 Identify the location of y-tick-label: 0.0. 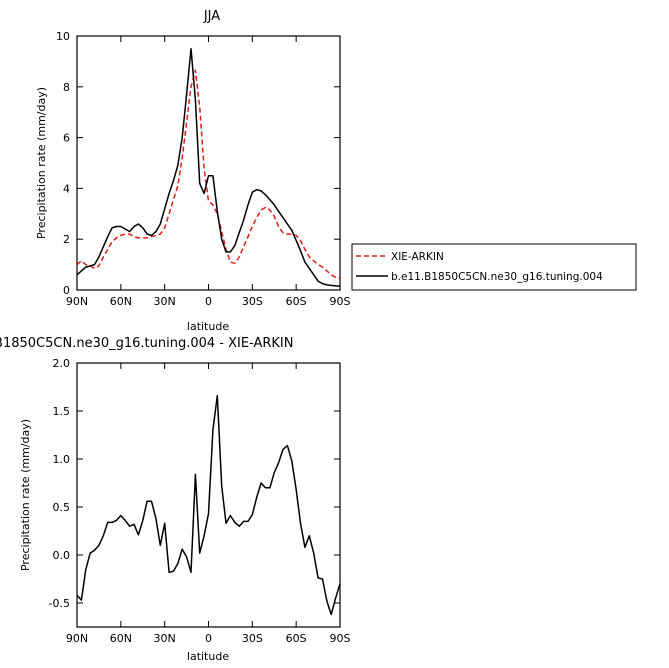
(62, 555).